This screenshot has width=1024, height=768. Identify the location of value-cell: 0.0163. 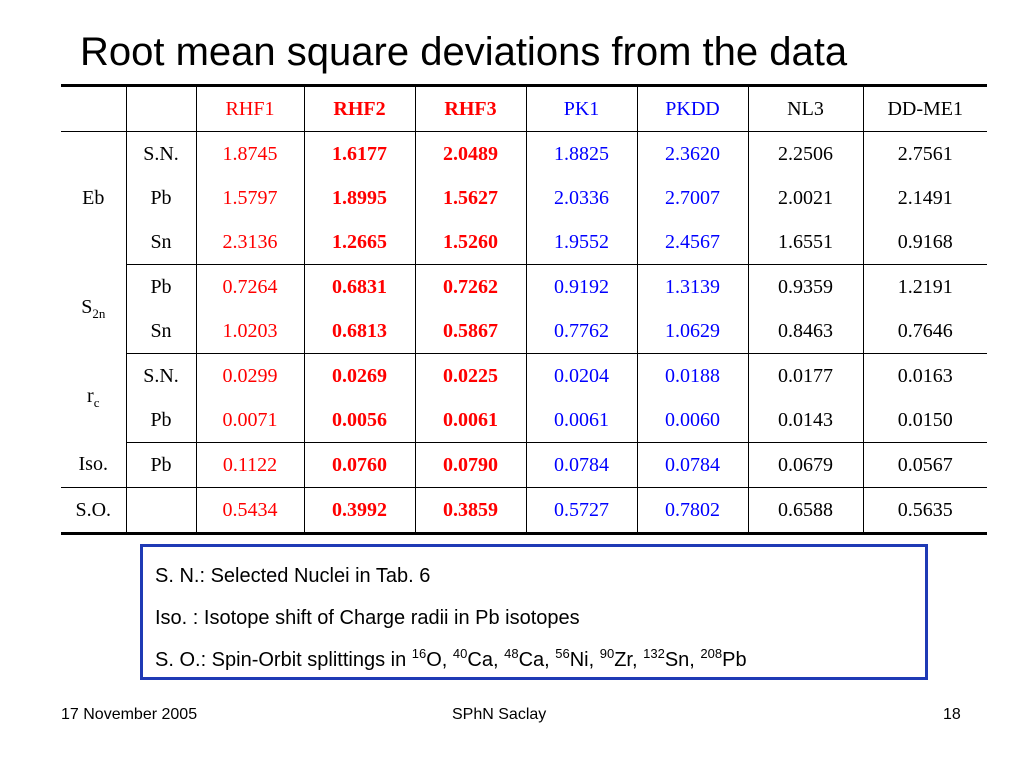
(925, 375).